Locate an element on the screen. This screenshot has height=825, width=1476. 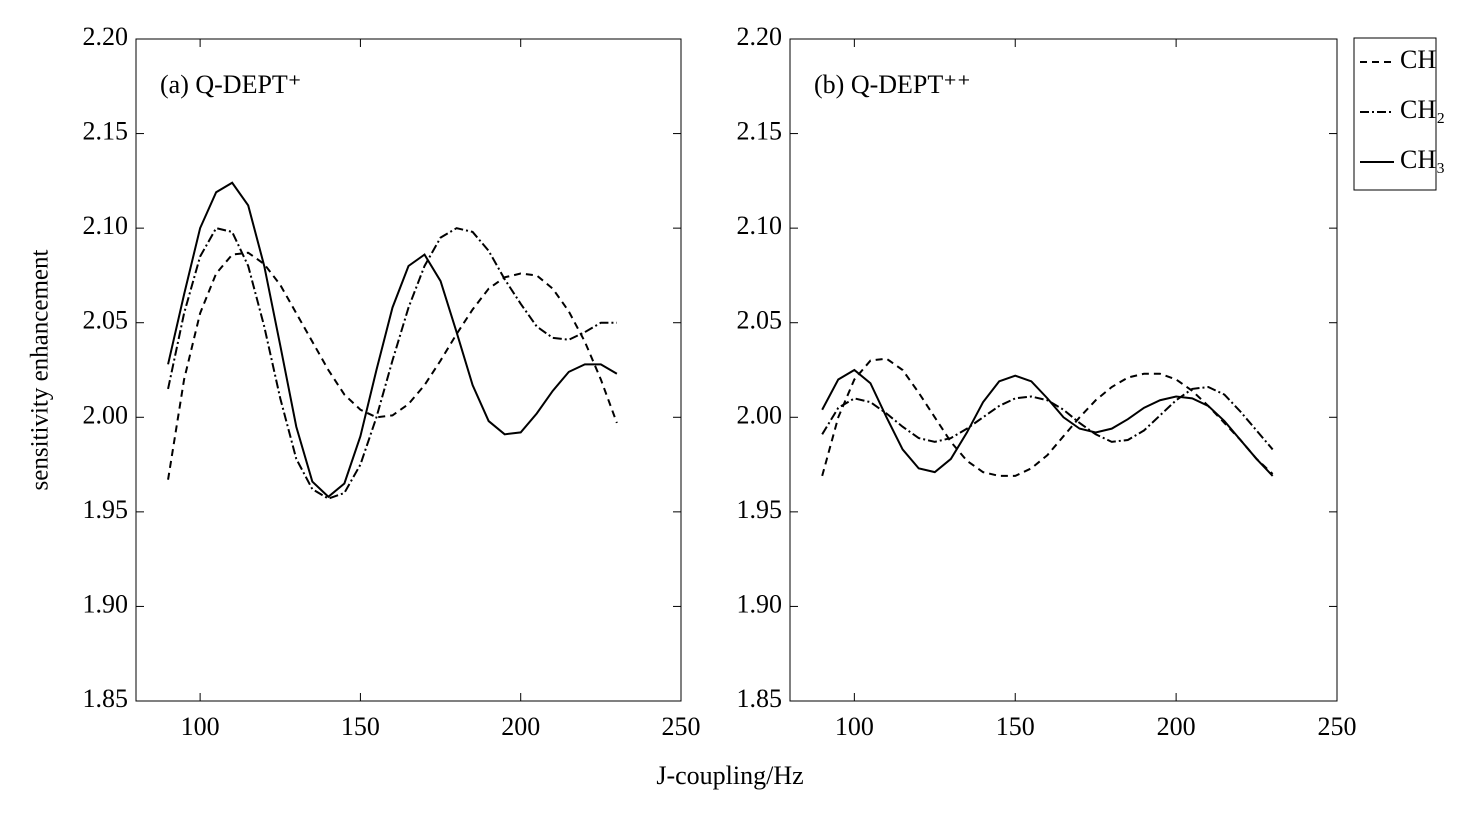
legend-label: CH₃ is located at coordinates (1422, 159).